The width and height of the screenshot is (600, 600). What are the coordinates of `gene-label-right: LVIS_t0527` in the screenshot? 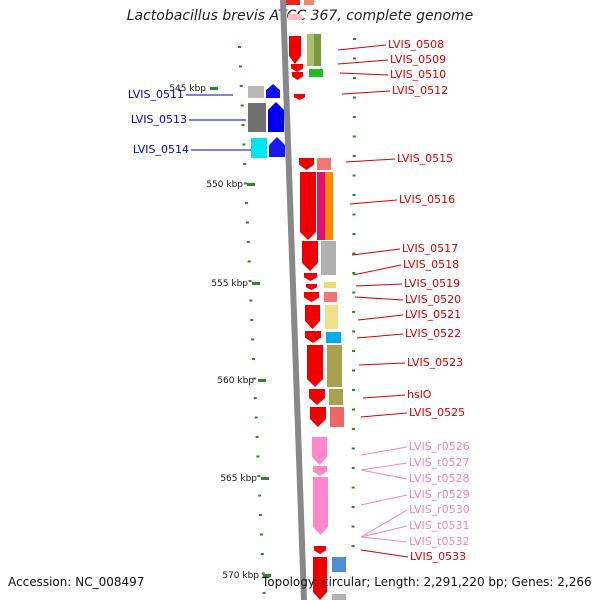 It's located at (439, 462).